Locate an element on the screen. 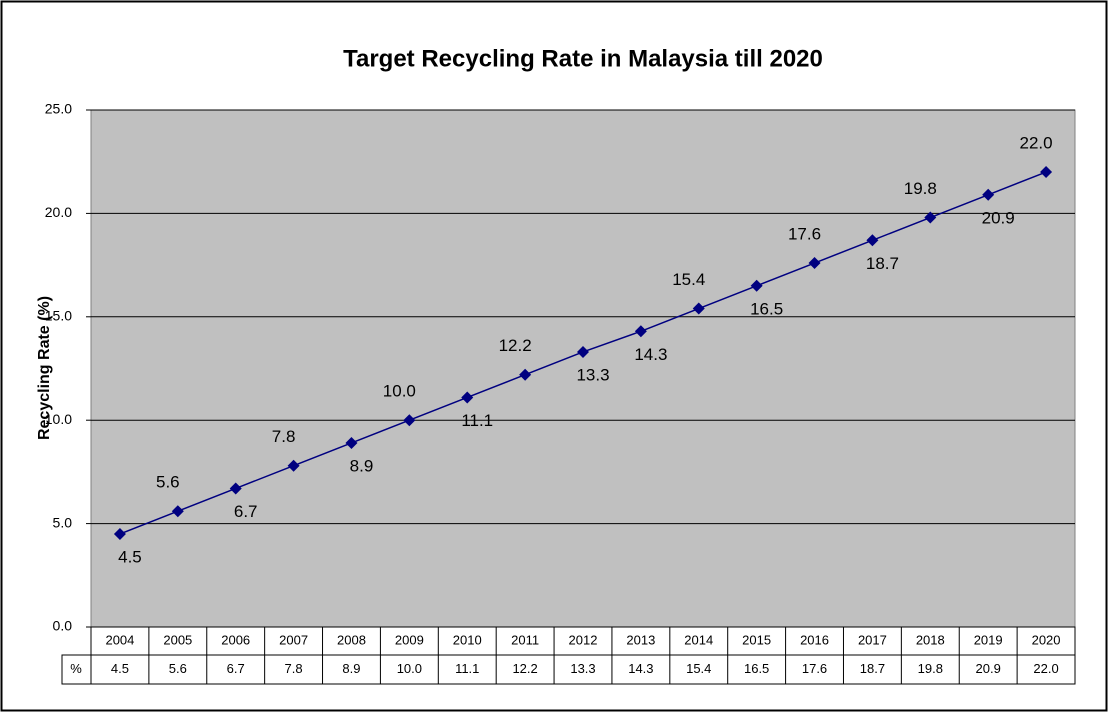 The height and width of the screenshot is (713, 1109). table-value: 11.1 is located at coordinates (467, 668).